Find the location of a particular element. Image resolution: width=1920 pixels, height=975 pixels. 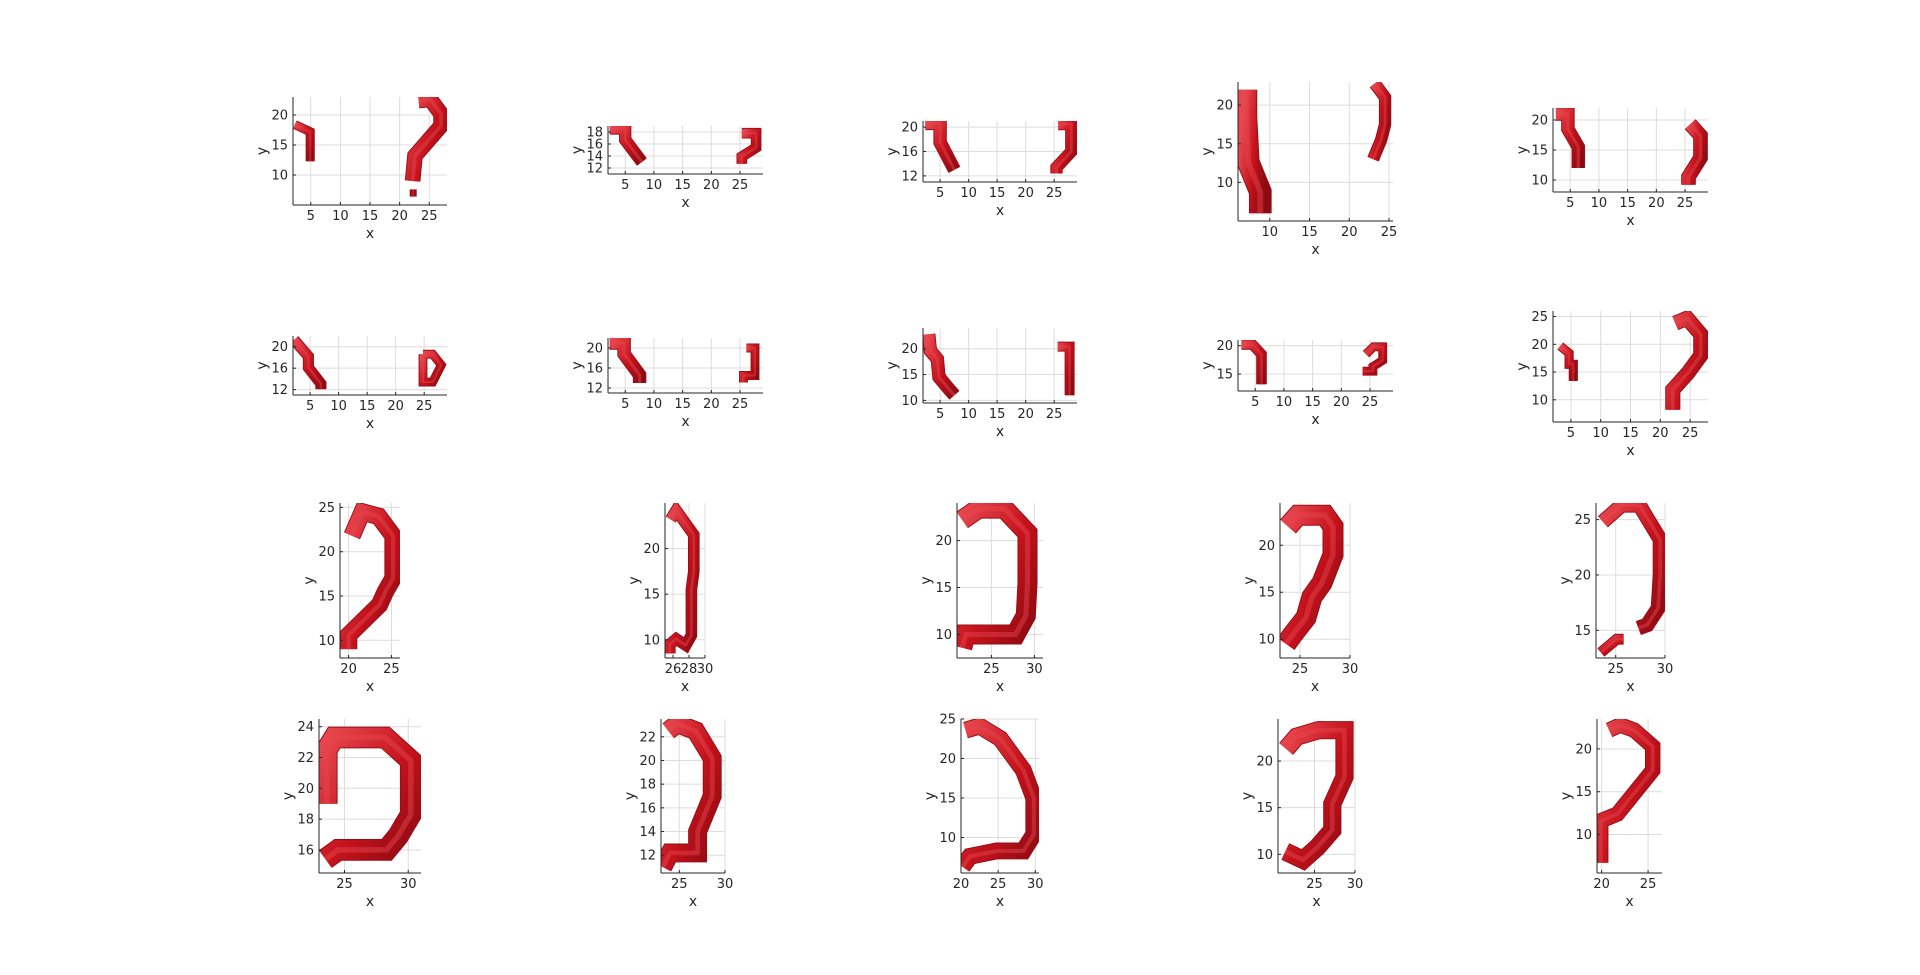

subplot-11: 20 25 10 15 20 25 x y is located at coordinates (351, 598).